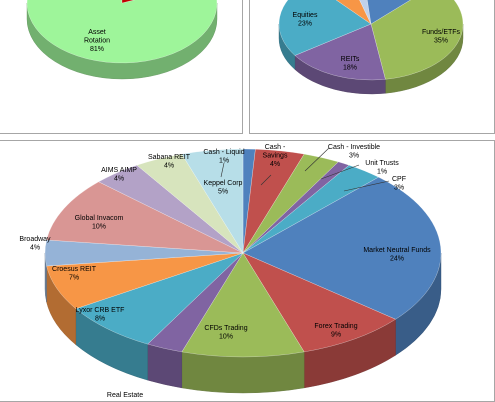  I want to click on slice-name-label: Funds/ETFs, so click(441, 32).